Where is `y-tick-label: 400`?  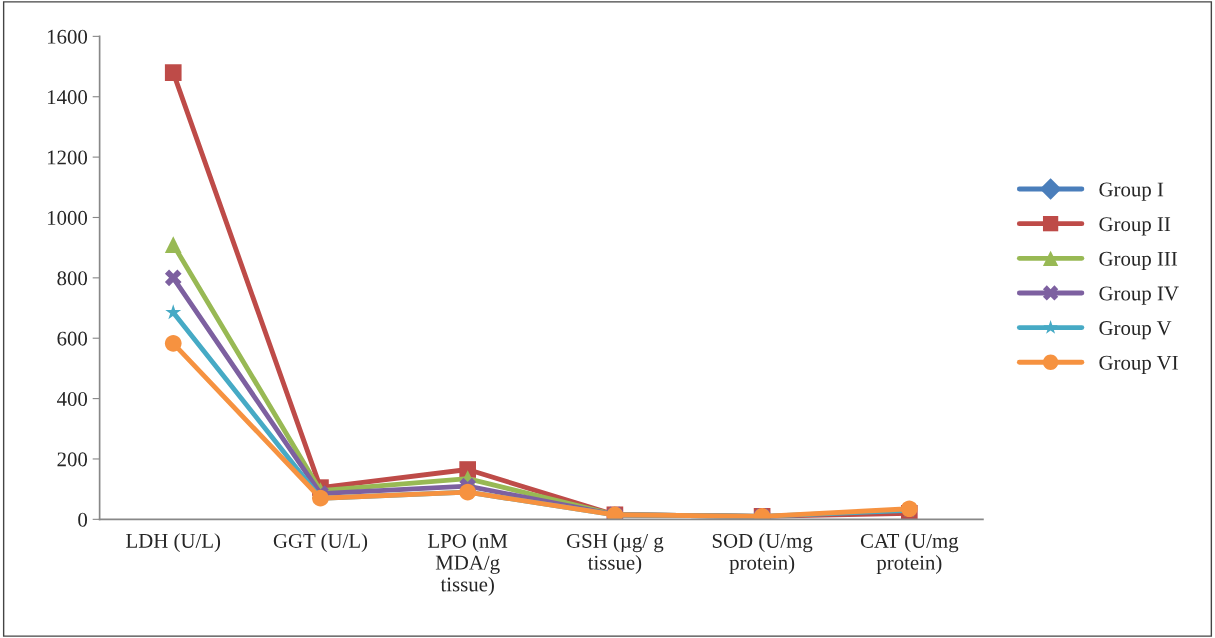 y-tick-label: 400 is located at coordinates (72, 399).